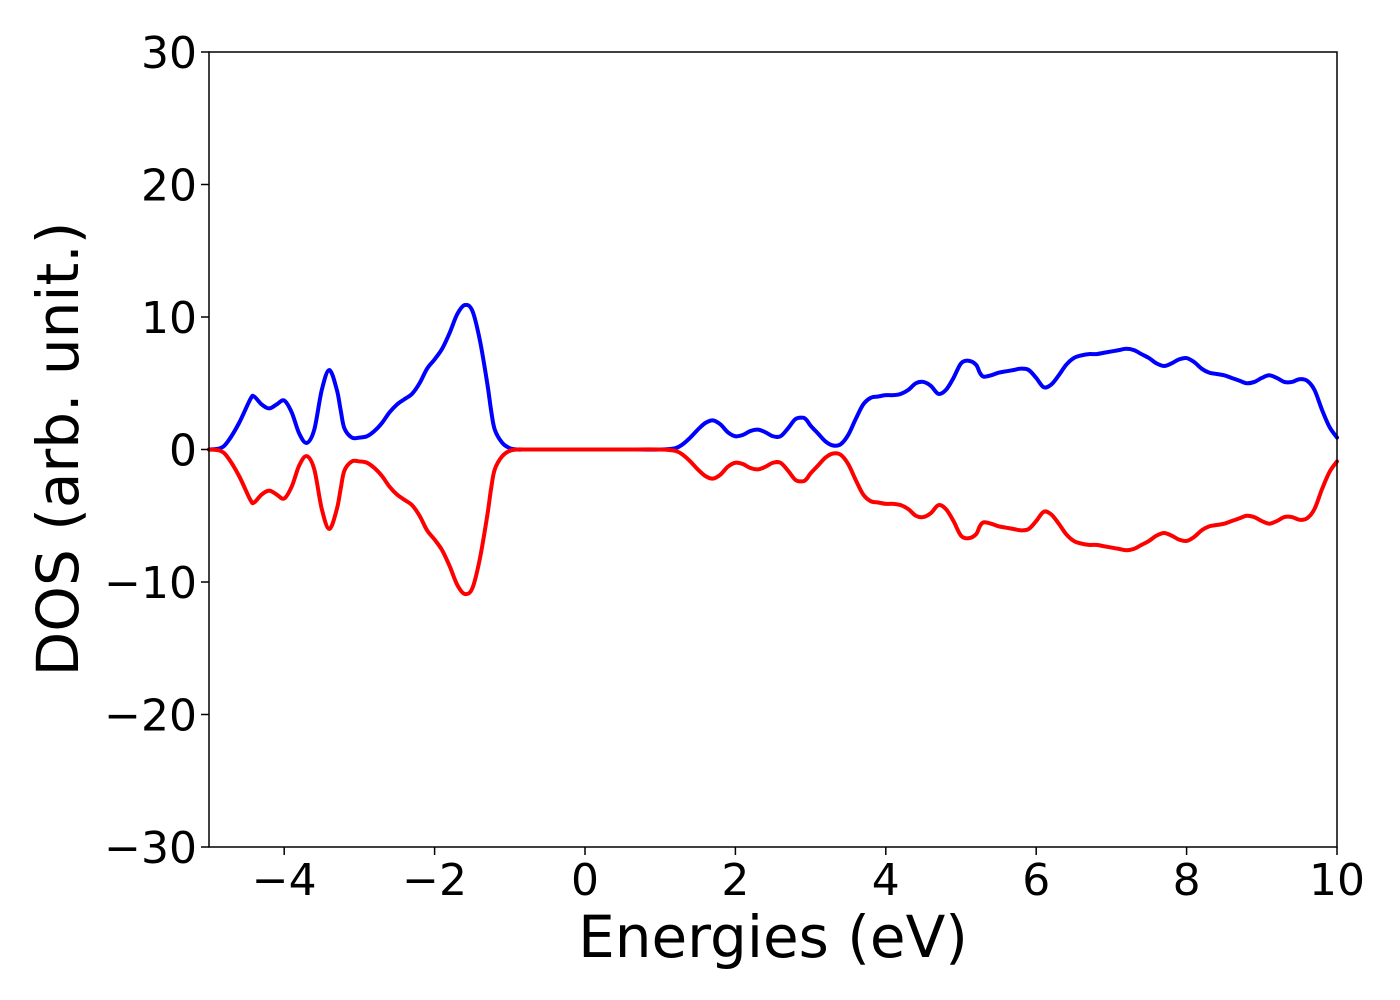  I want to click on x-tick-label: −4, so click(284, 880).